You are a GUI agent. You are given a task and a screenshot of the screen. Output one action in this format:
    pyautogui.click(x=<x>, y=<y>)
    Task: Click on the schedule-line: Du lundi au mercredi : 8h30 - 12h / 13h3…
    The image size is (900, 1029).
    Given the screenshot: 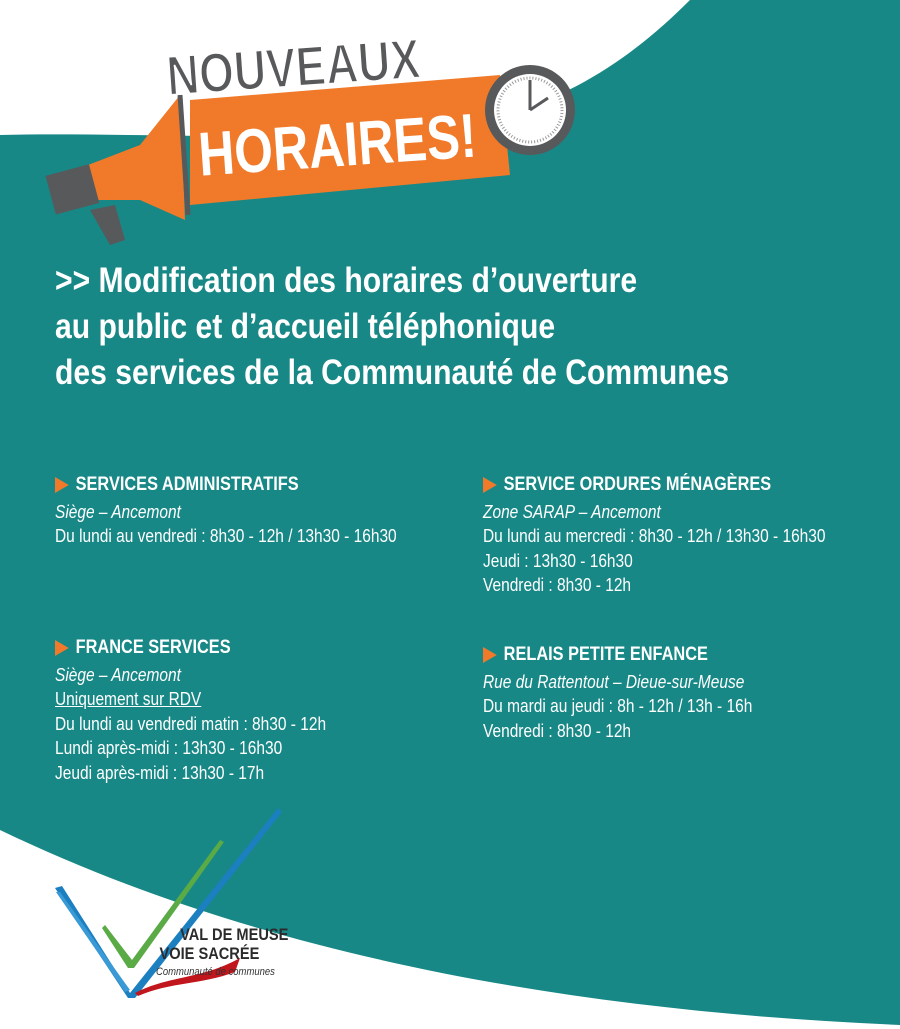 What is the action you would take?
    pyautogui.click(x=654, y=536)
    